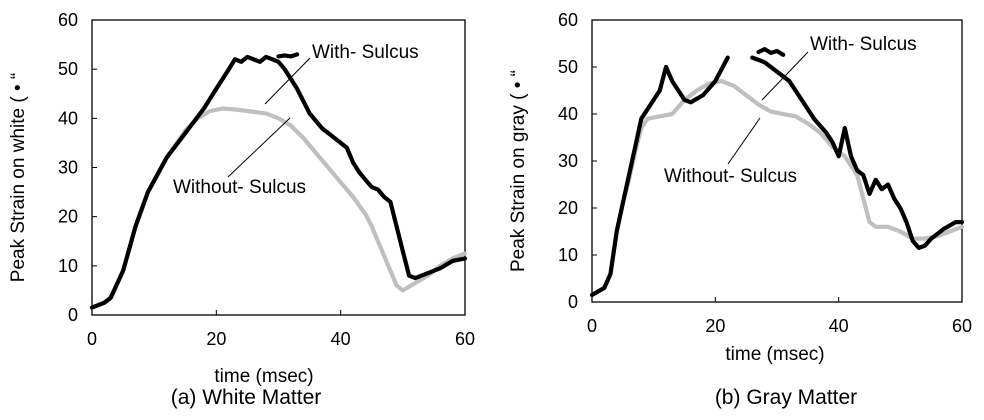 The image size is (984, 420). Describe the element at coordinates (786, 397) in the screenshot. I see `gray-matter-caption: (b) Gray Matter` at that location.